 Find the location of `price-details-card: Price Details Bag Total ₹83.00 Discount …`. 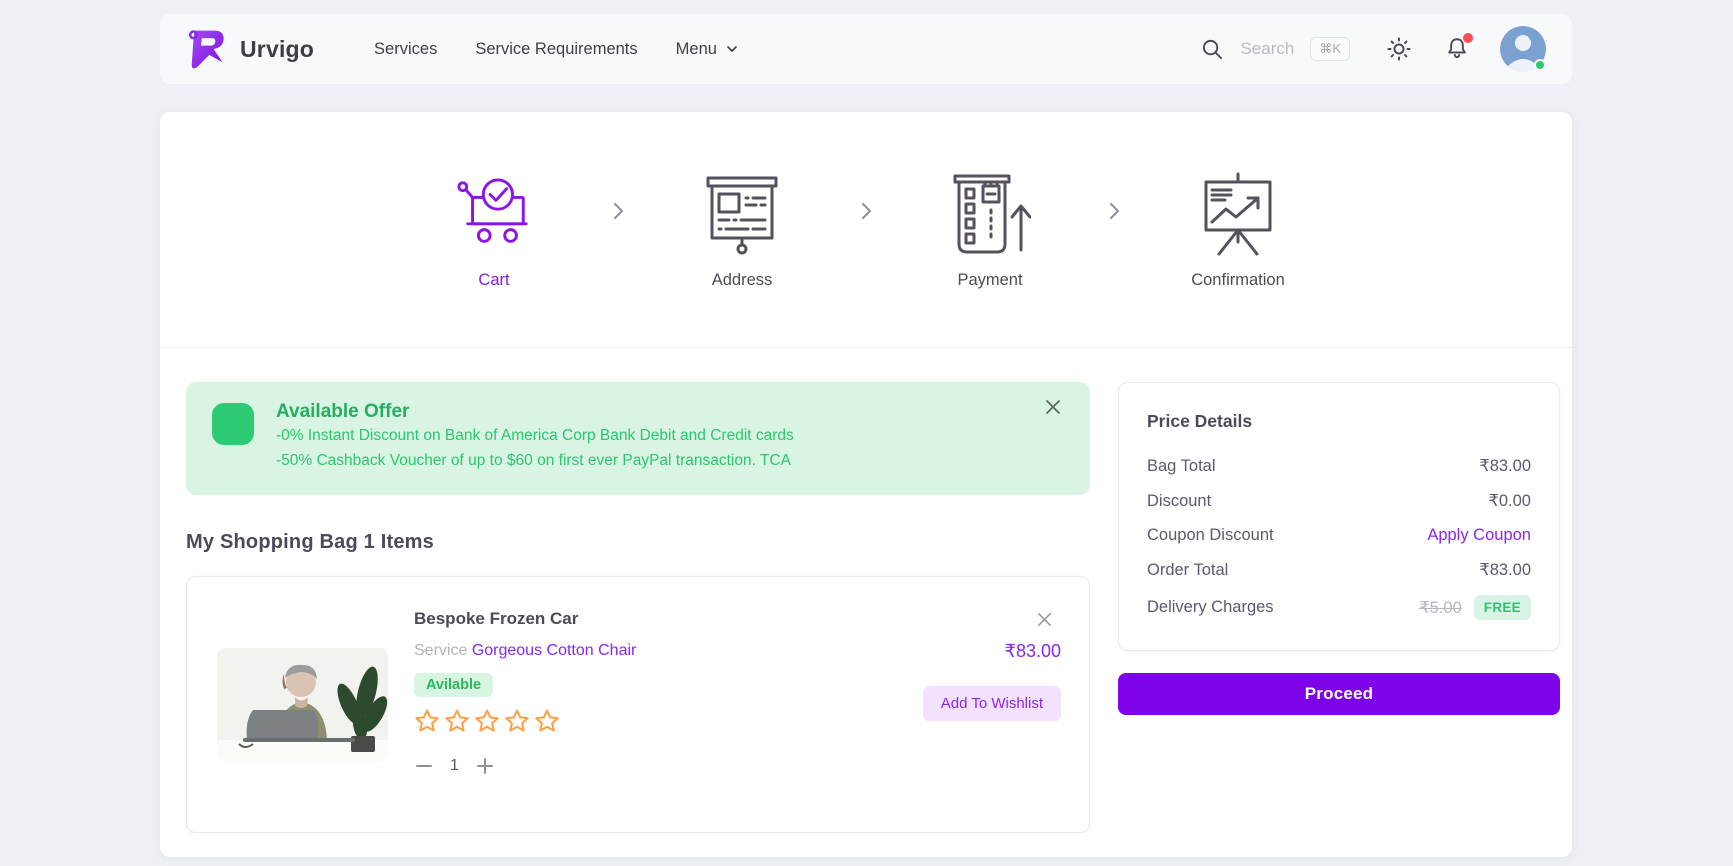

price-details-card: Price Details Bag Total ₹83.00 Discount … is located at coordinates (1339, 516).